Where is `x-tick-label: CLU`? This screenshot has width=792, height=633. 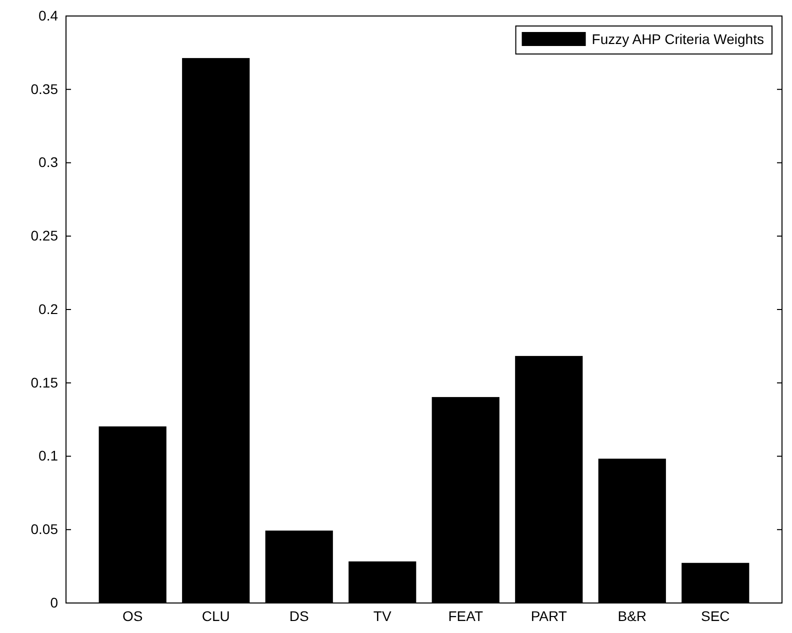 x-tick-label: CLU is located at coordinates (216, 616).